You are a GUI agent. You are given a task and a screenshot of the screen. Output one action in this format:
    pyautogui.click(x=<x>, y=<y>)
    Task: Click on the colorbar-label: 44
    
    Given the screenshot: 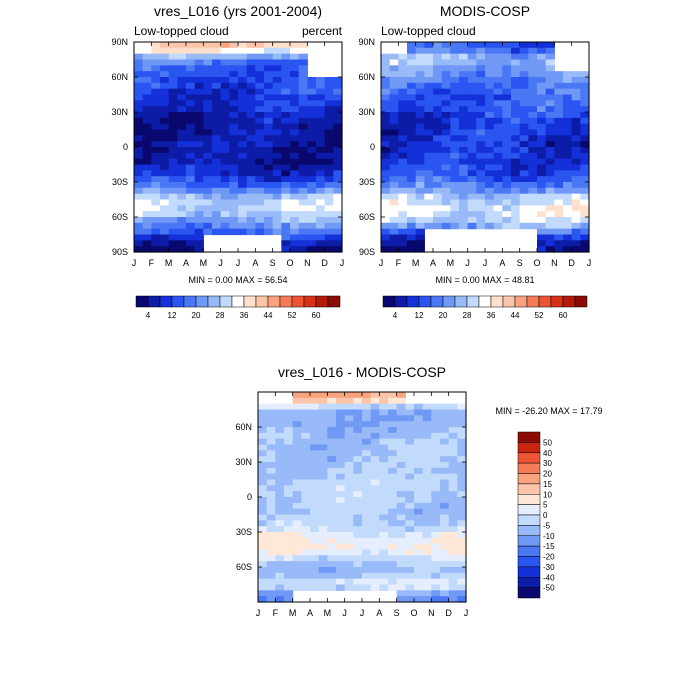 What is the action you would take?
    pyautogui.click(x=515, y=315)
    